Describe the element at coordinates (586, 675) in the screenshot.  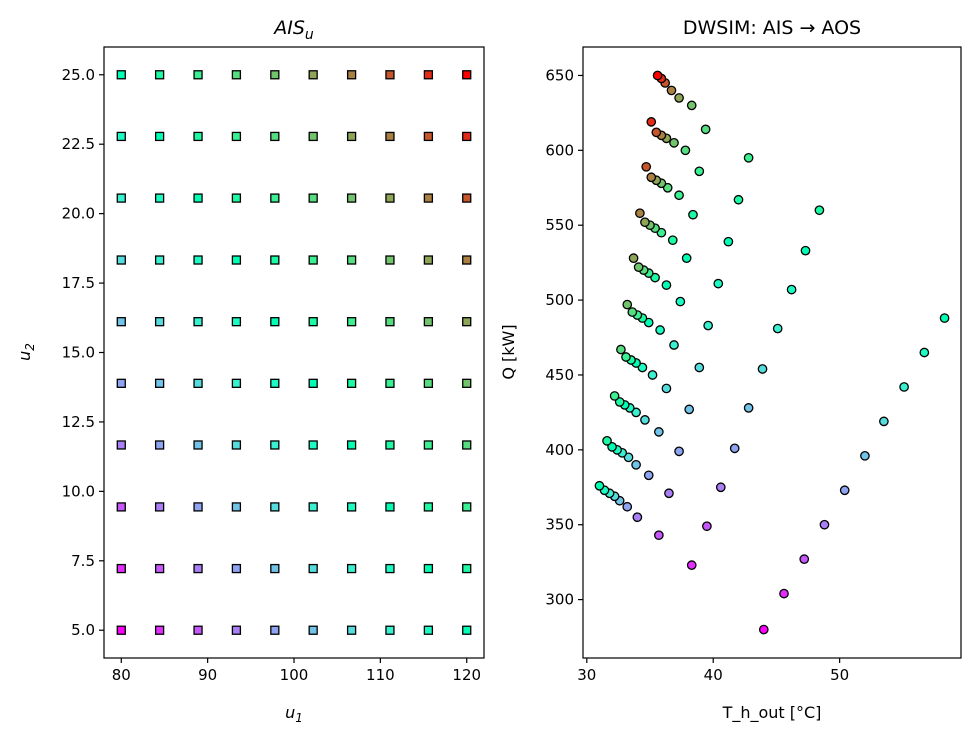
I see `aos-x-tick-label: 30` at that location.